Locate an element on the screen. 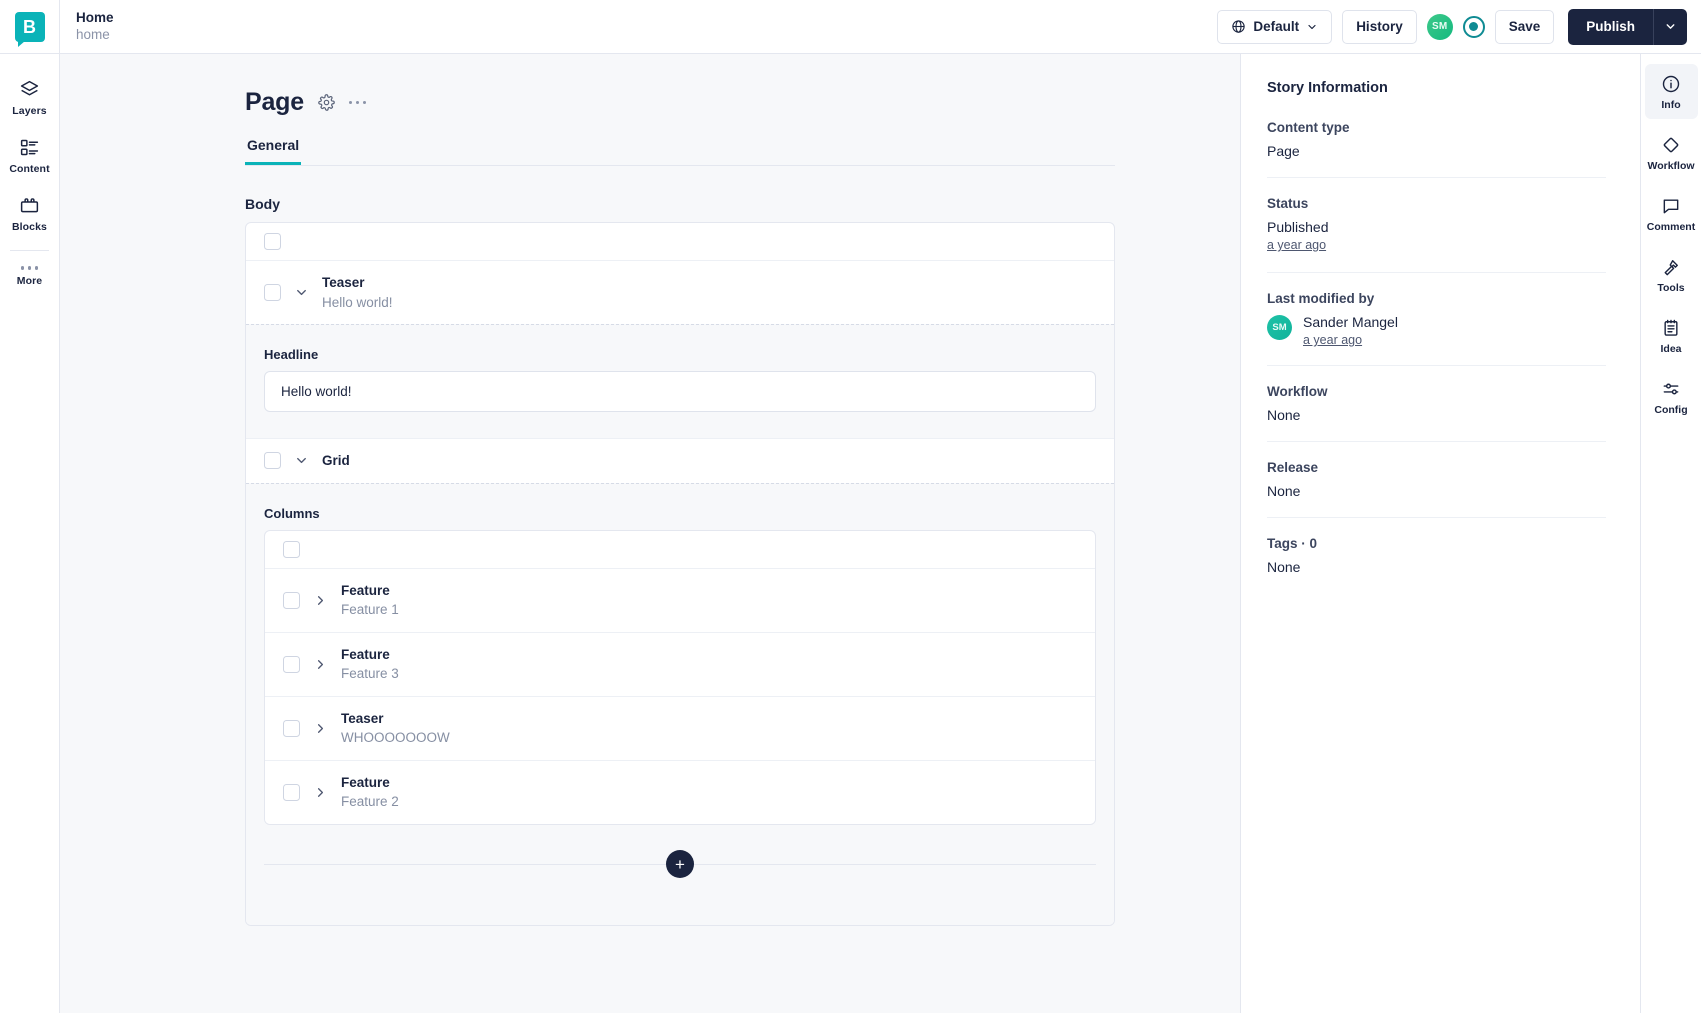  editor-tabs: General is located at coordinates (680, 151).